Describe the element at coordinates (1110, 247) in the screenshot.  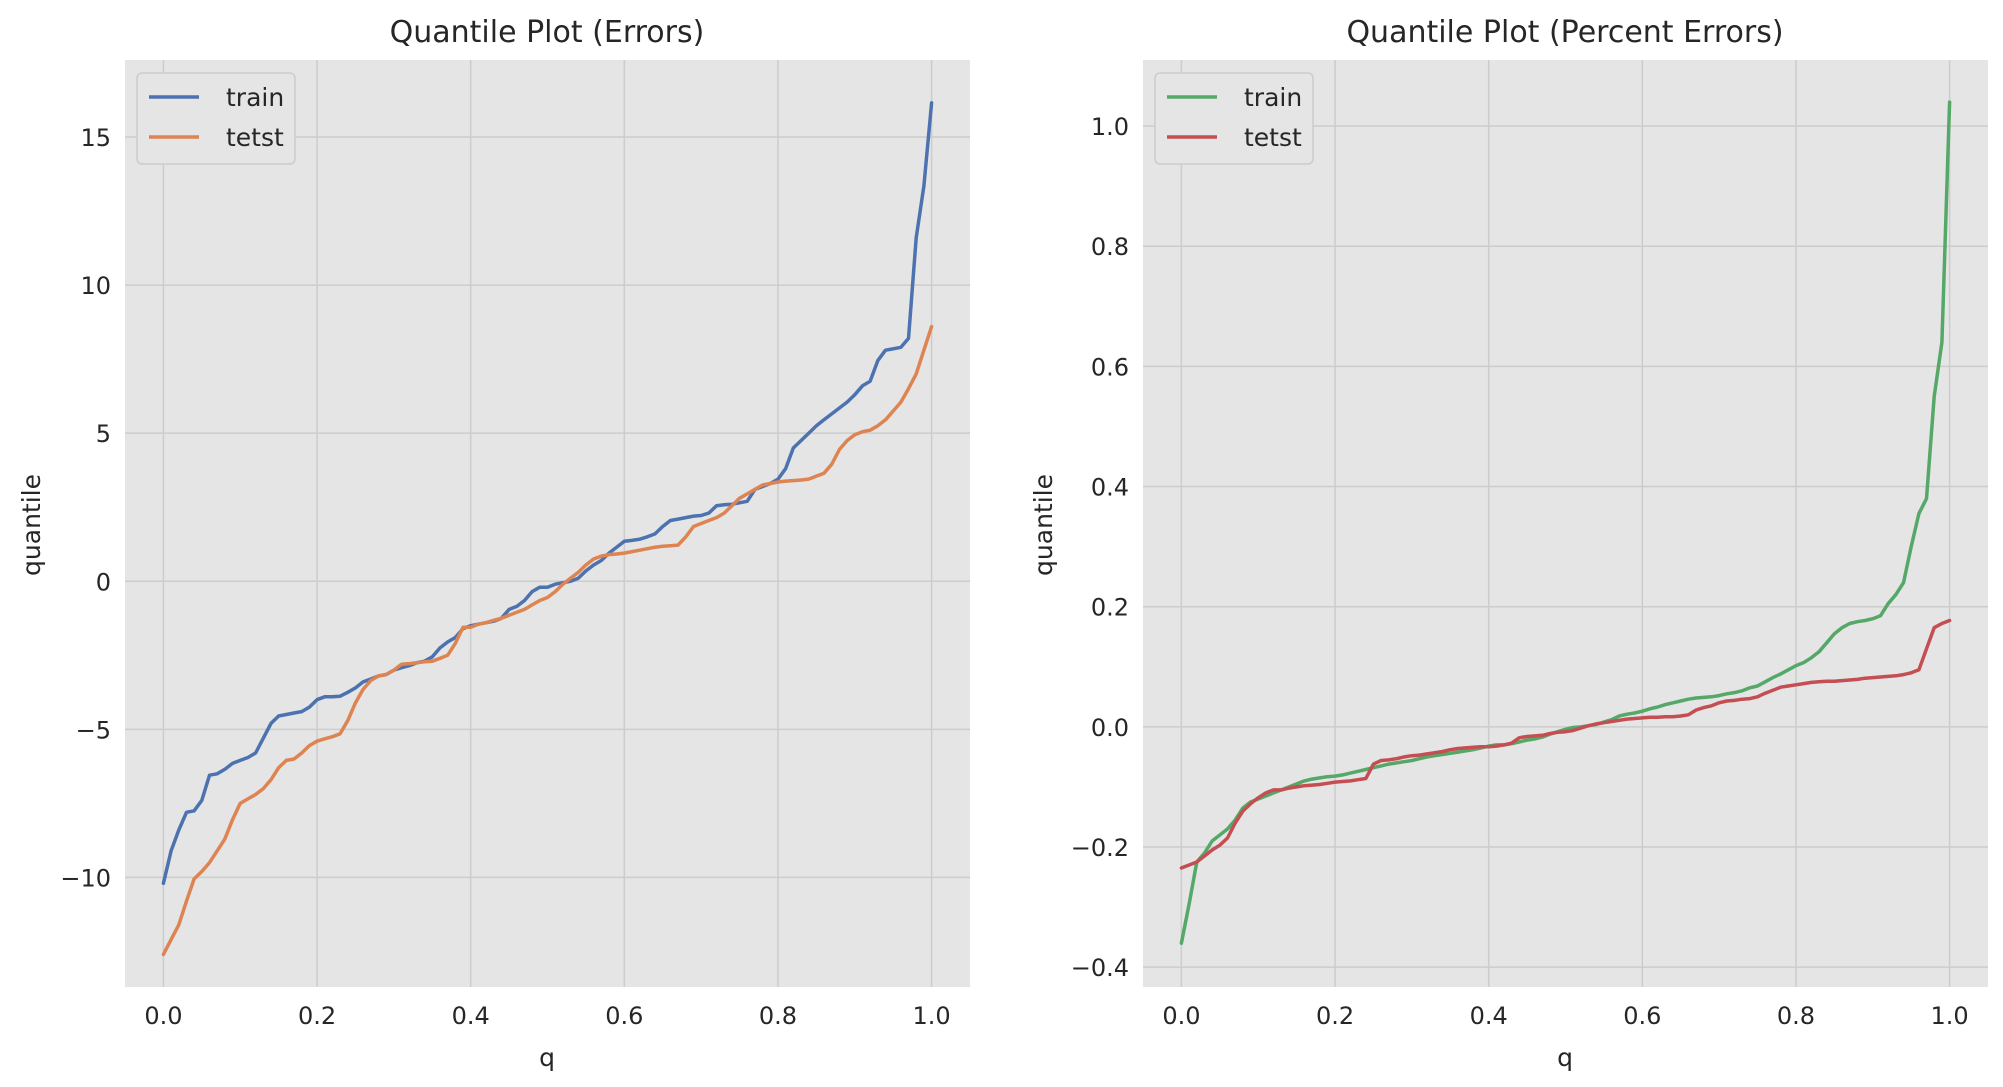
I see `y-tick-label: 0.8` at that location.